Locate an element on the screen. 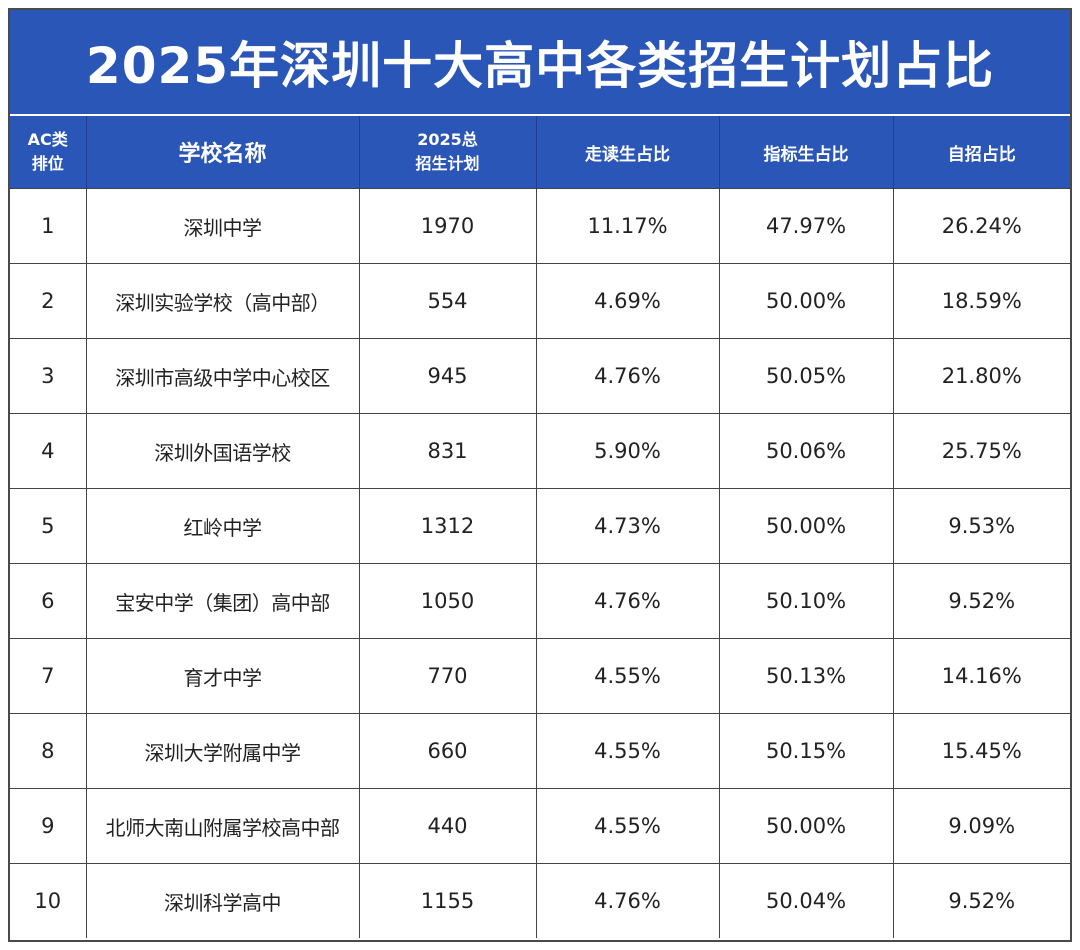 The height and width of the screenshot is (950, 1080). table-header-row: AC类 排位 学校名称 2025总 招生计划 走读生占比 指标生占比 自招占比 is located at coordinates (540, 152).